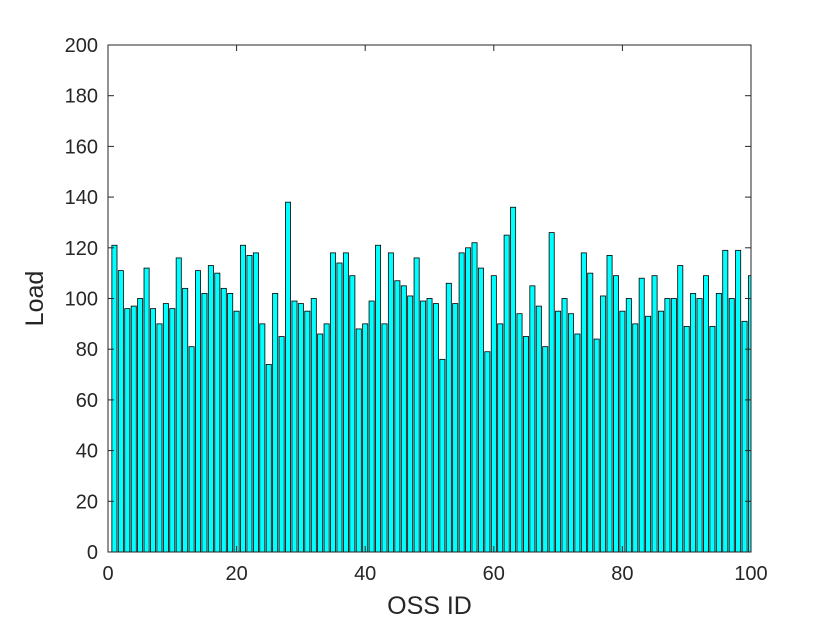 This screenshot has width=830, height=623. What do you see at coordinates (87, 452) in the screenshot?
I see `y-tick-label: 40` at bounding box center [87, 452].